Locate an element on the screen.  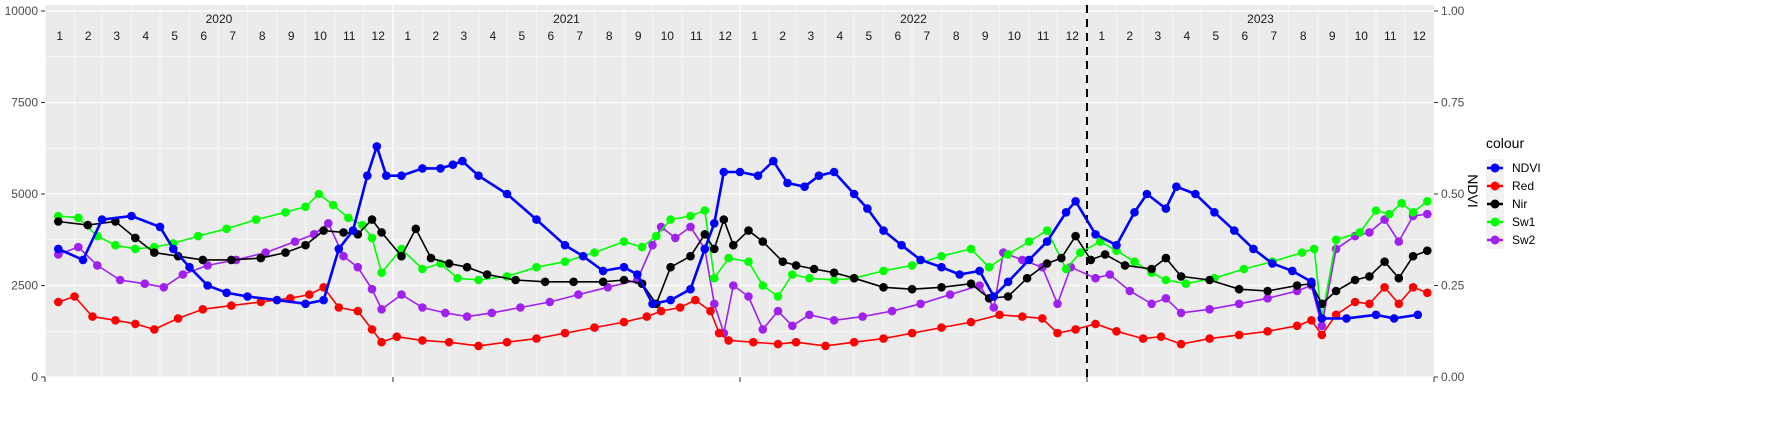
month-label: 11 is located at coordinates (349, 36).